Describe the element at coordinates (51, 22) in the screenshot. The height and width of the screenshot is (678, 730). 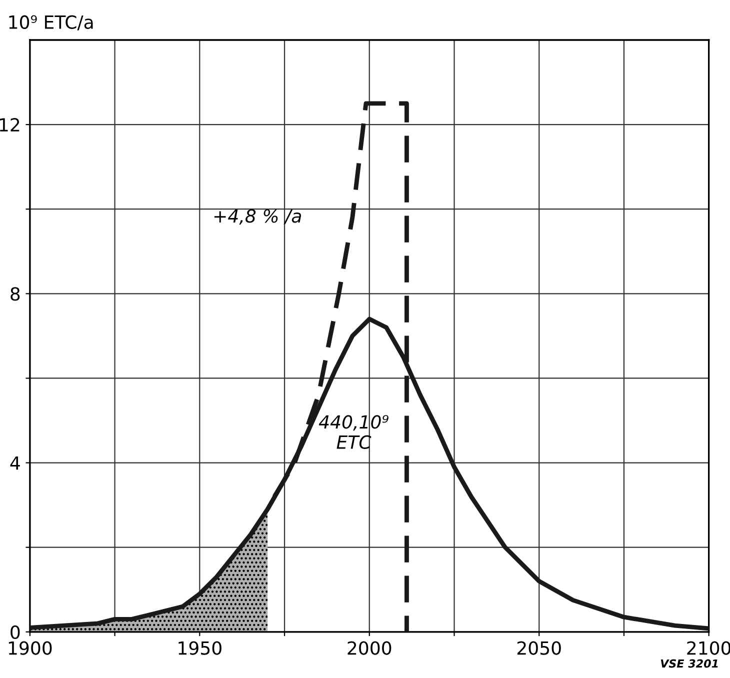
I see `y-axis-title: 10⁹ ETC/a` at that location.